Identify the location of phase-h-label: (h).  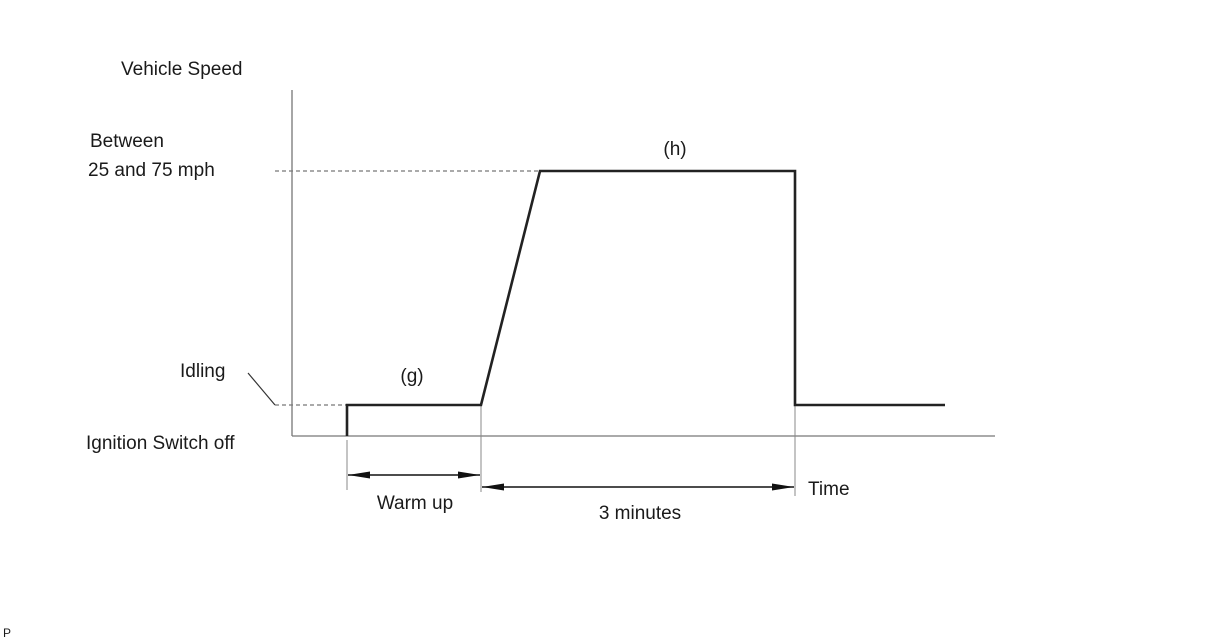
(674, 149).